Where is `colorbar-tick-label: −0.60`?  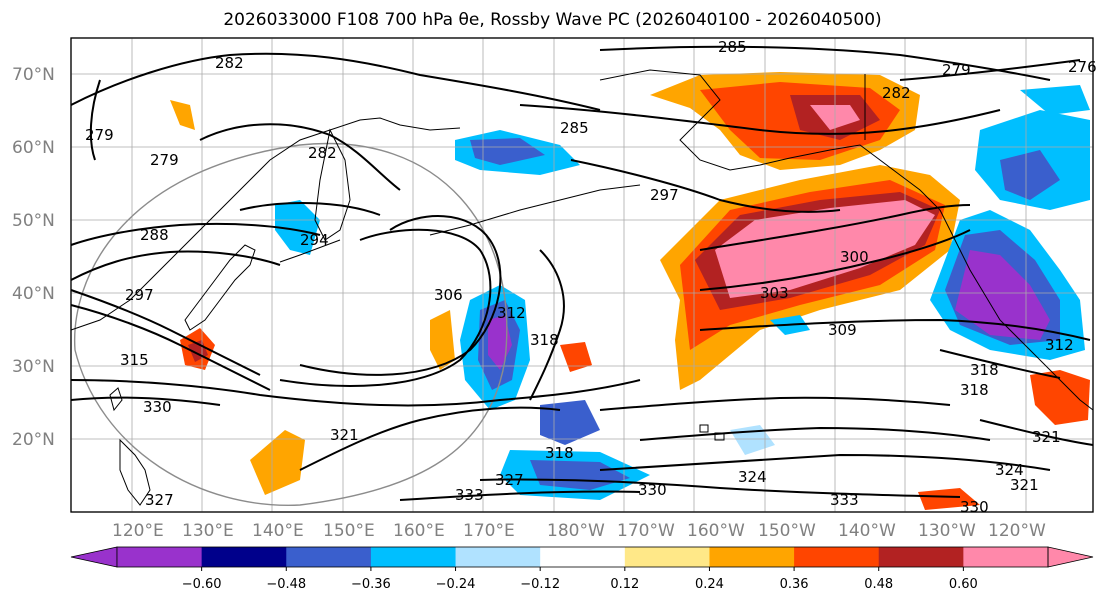
colorbar-tick-label: −0.60 is located at coordinates (202, 584).